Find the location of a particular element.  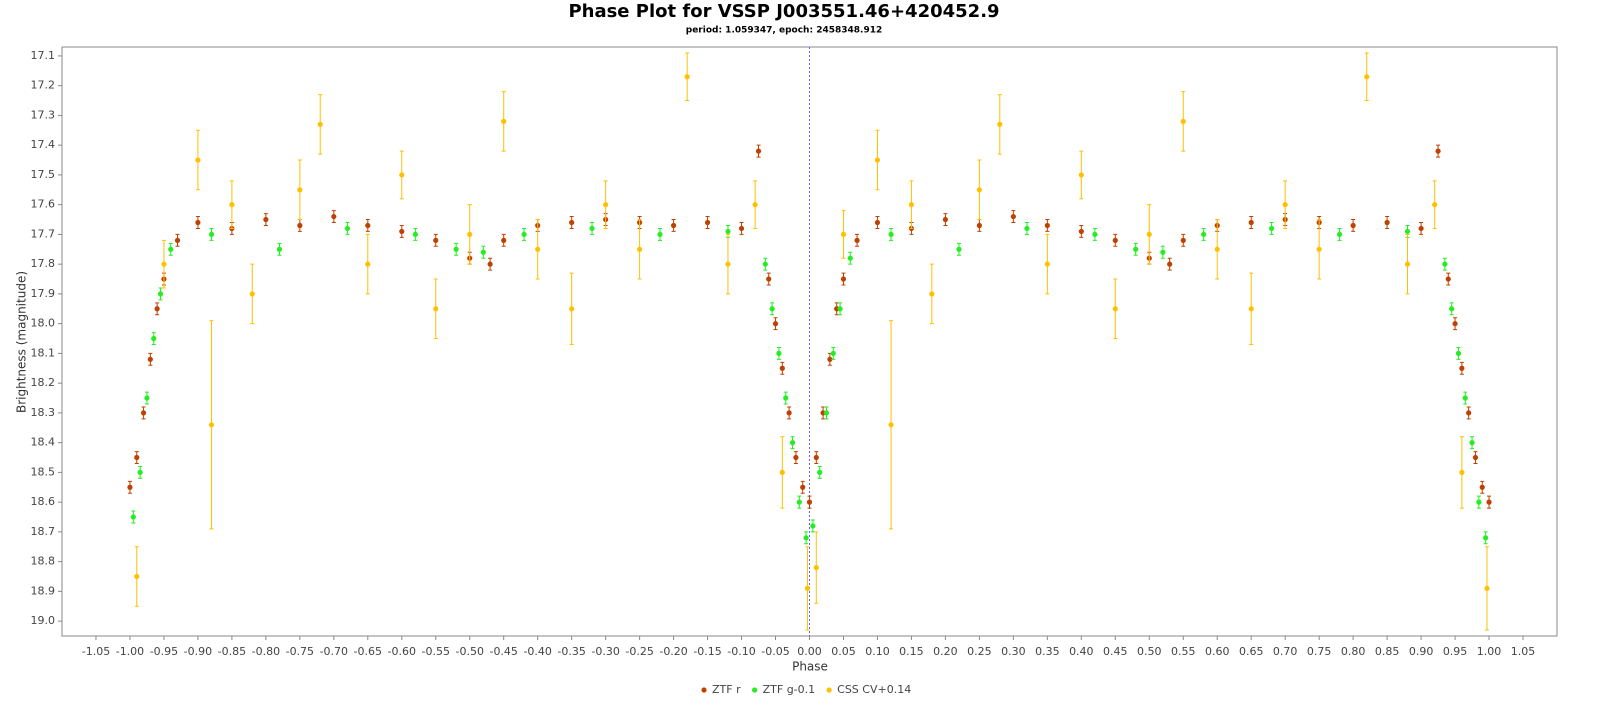

legend-label: ZTF r is located at coordinates (726, 689).